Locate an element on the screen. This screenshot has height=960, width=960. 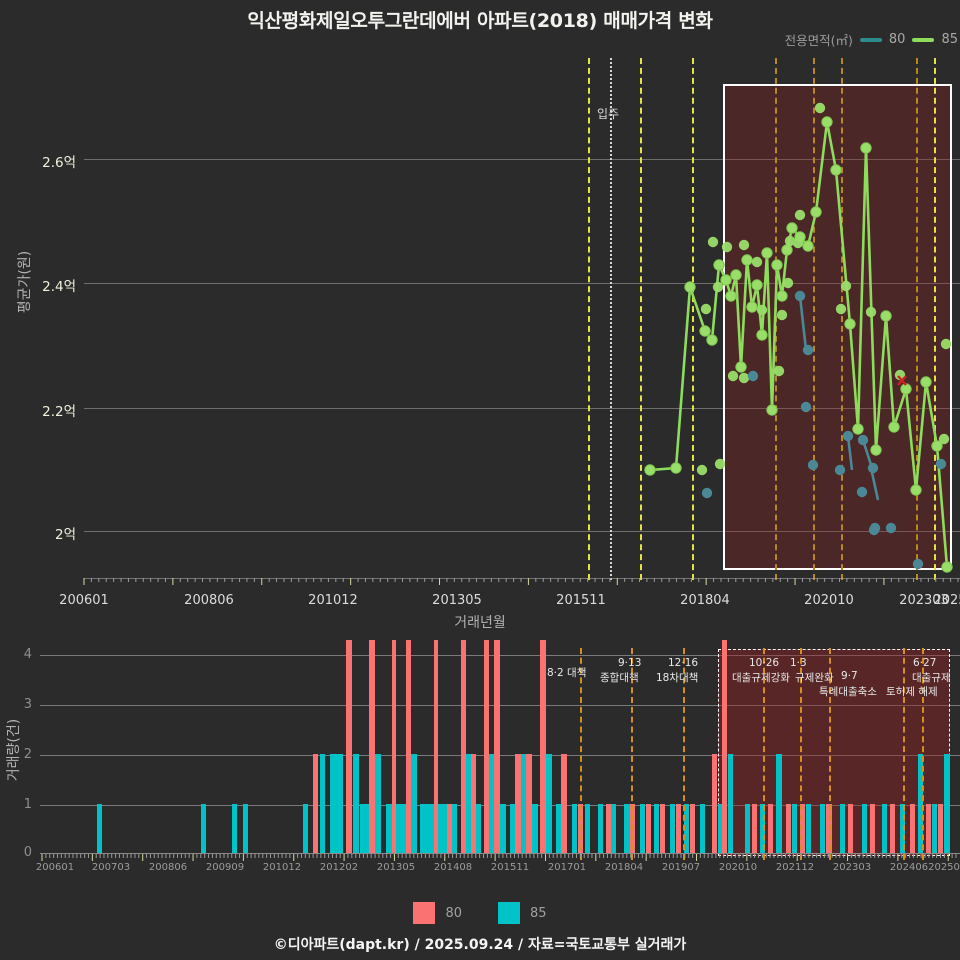
bar-x-tick: 202406 is located at coordinates (909, 867).